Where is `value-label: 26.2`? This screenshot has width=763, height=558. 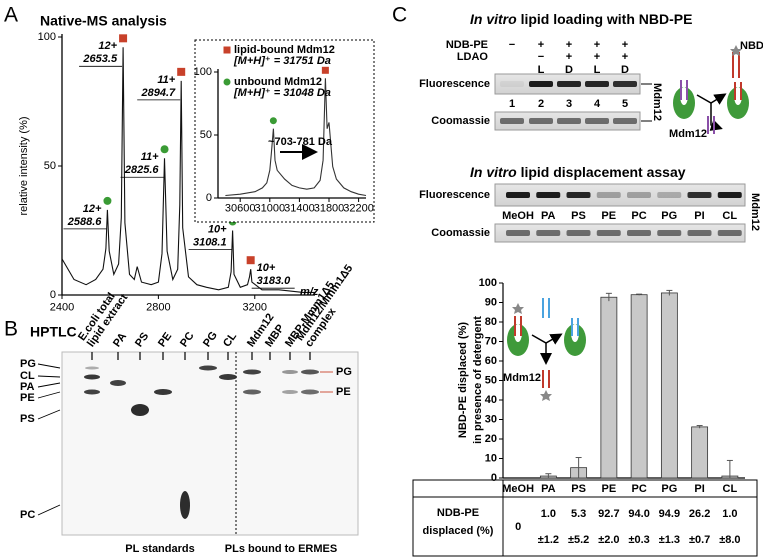 value-label: 26.2 is located at coordinates (699, 514).